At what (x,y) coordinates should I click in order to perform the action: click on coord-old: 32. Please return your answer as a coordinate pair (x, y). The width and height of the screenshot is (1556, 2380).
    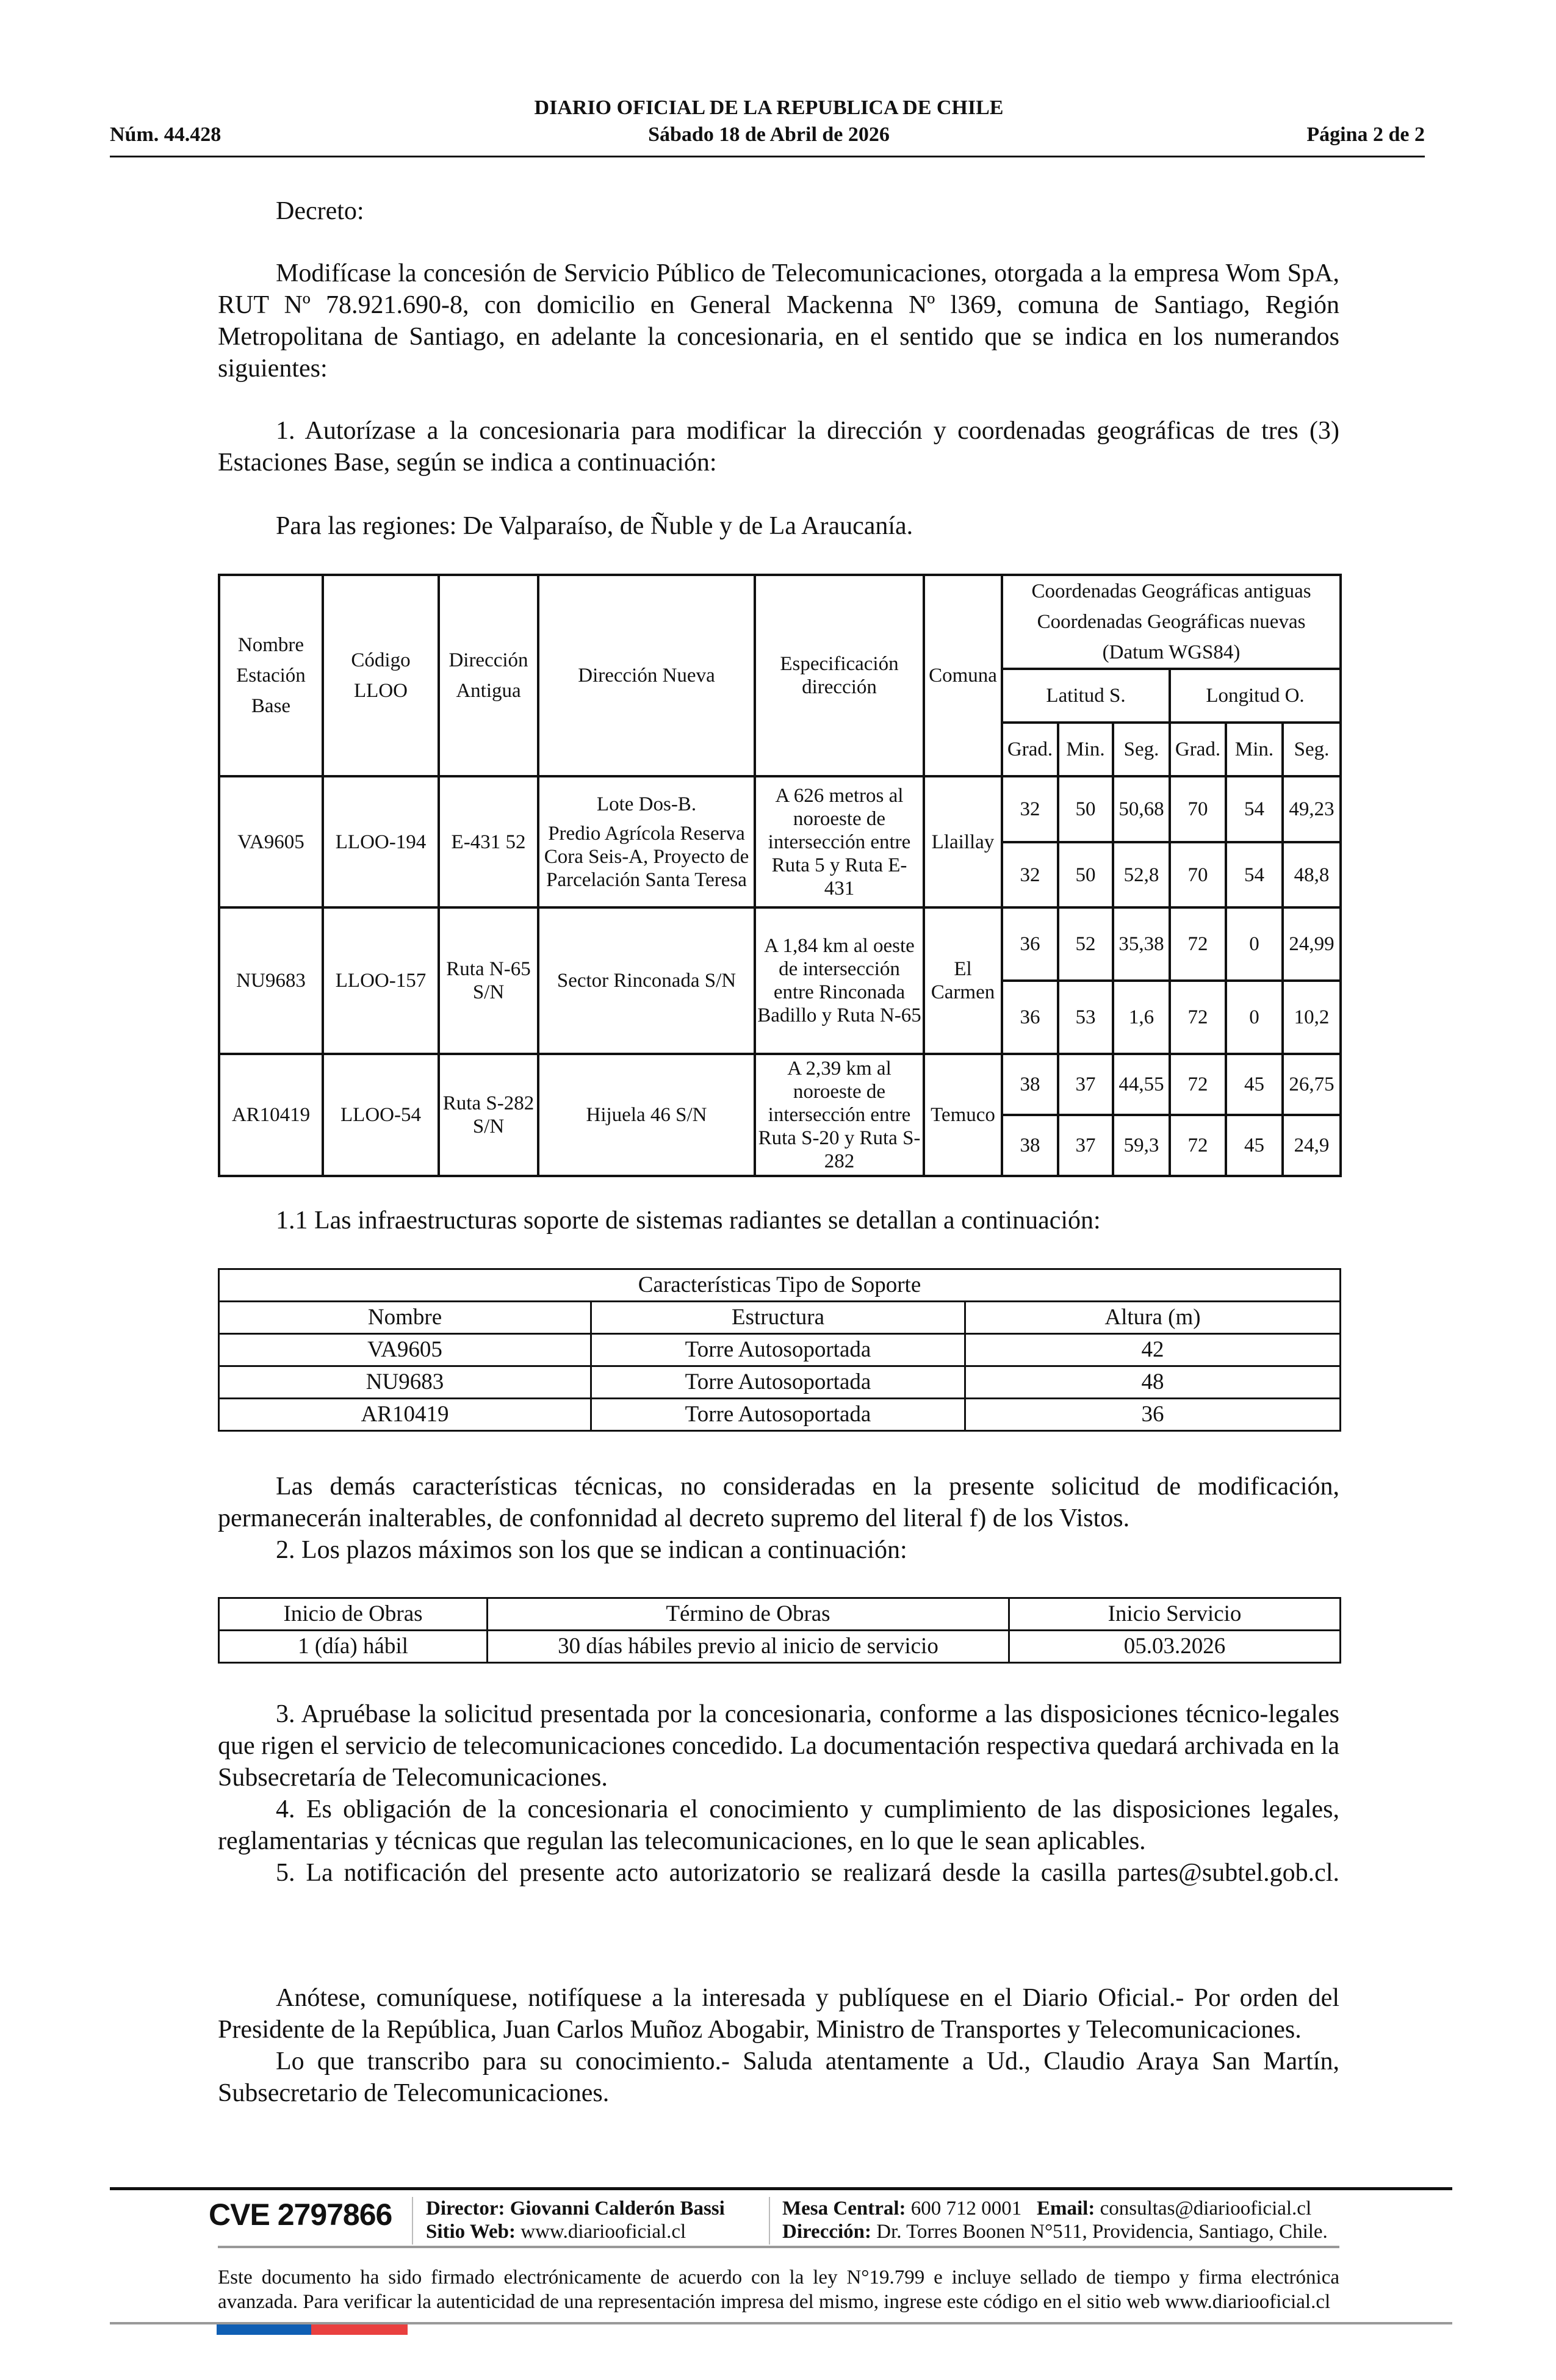
    Looking at the image, I should click on (1030, 809).